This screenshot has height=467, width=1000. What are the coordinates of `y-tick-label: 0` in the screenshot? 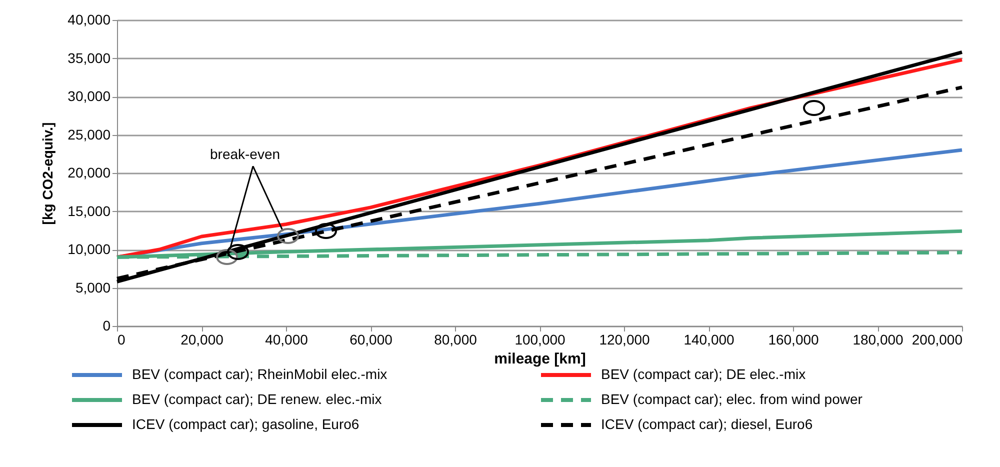 It's located at (106, 326).